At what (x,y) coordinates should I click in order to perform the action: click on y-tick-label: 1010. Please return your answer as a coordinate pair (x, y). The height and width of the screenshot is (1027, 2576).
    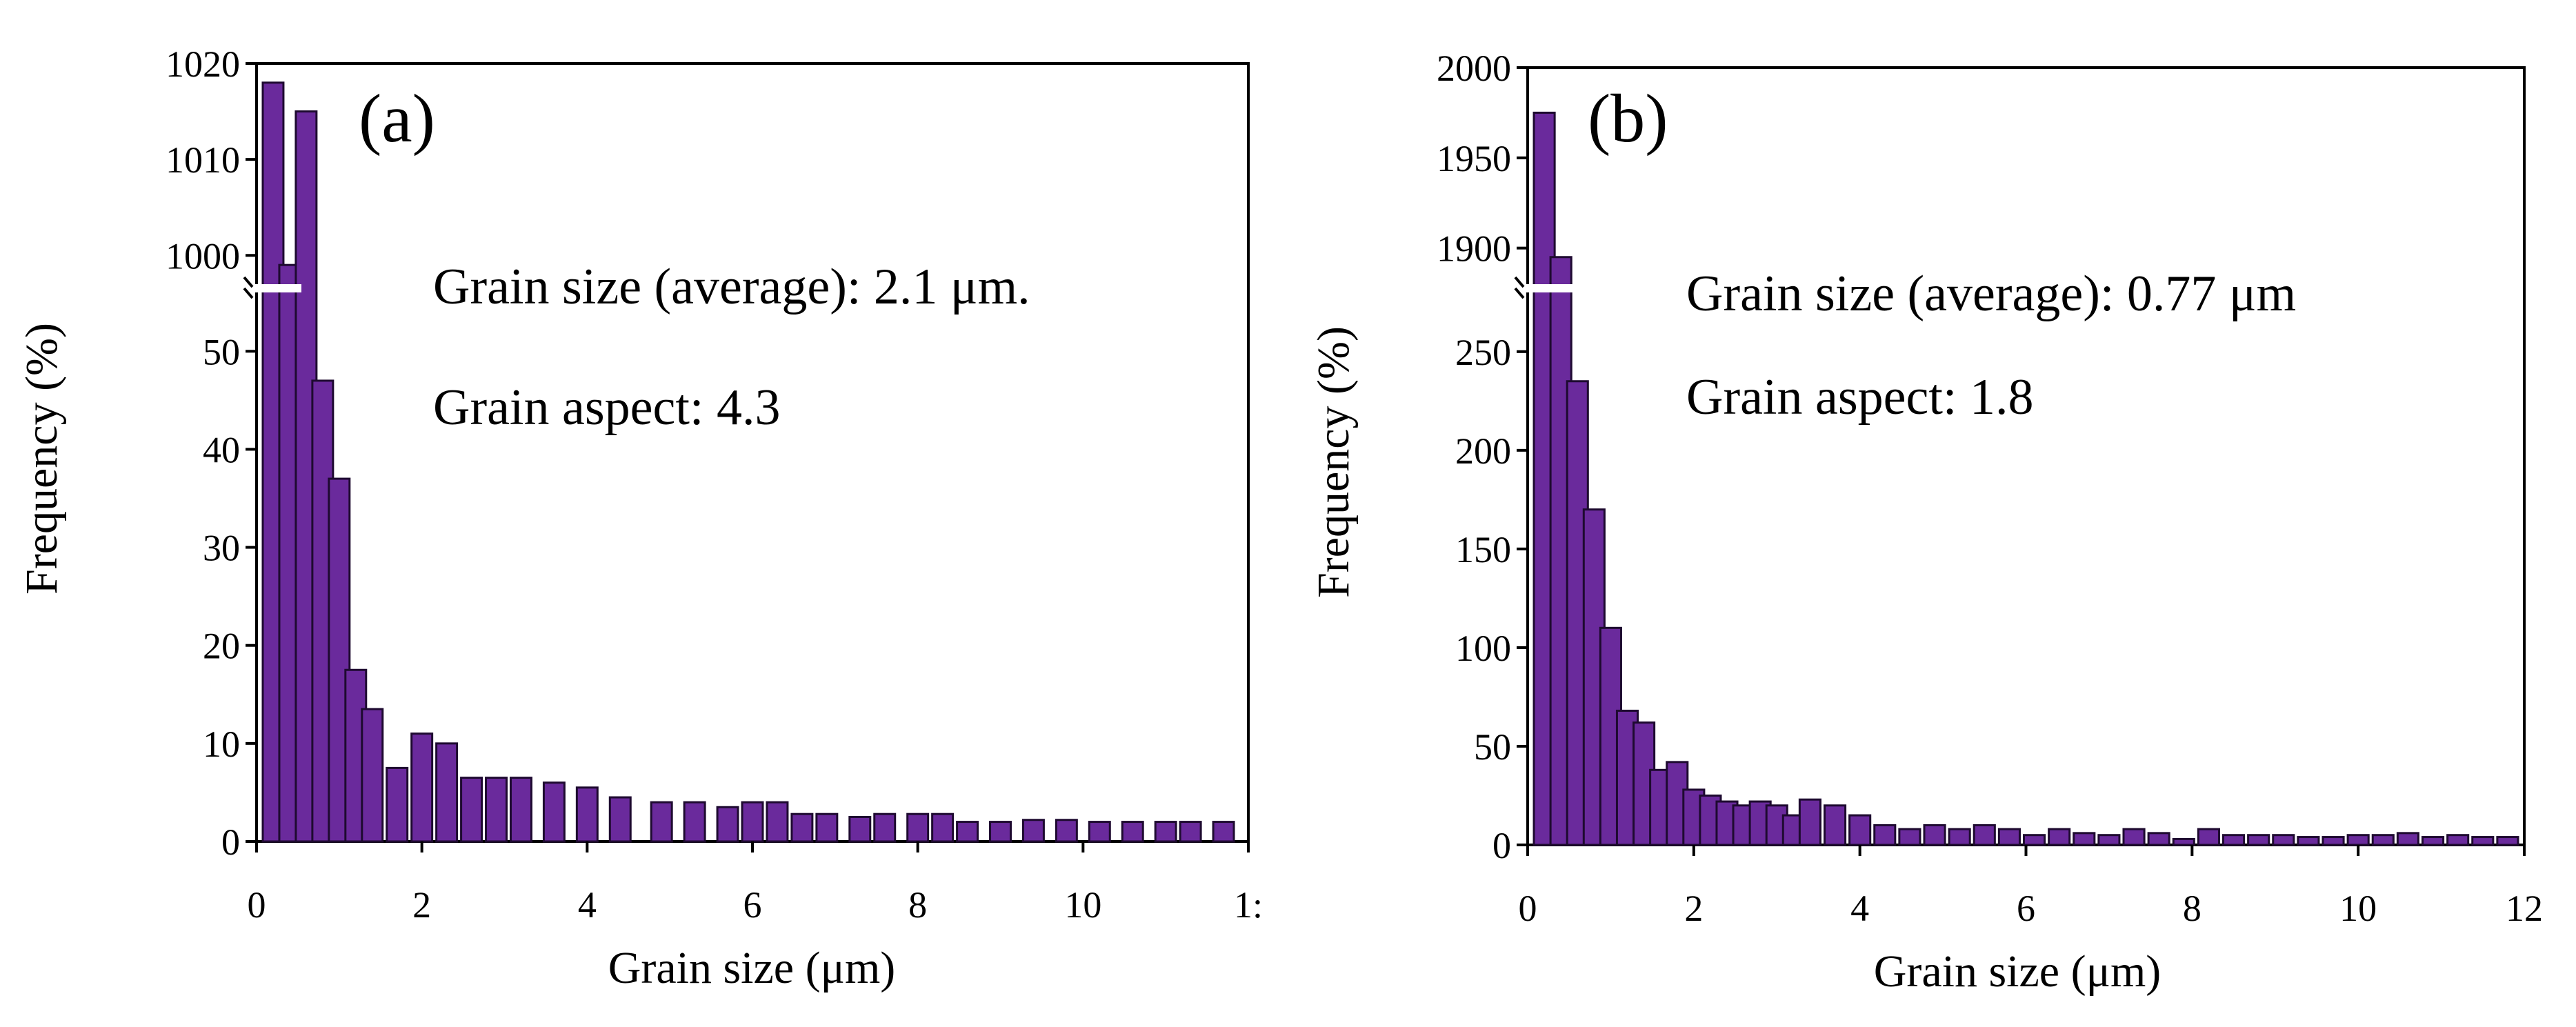
    Looking at the image, I should click on (203, 160).